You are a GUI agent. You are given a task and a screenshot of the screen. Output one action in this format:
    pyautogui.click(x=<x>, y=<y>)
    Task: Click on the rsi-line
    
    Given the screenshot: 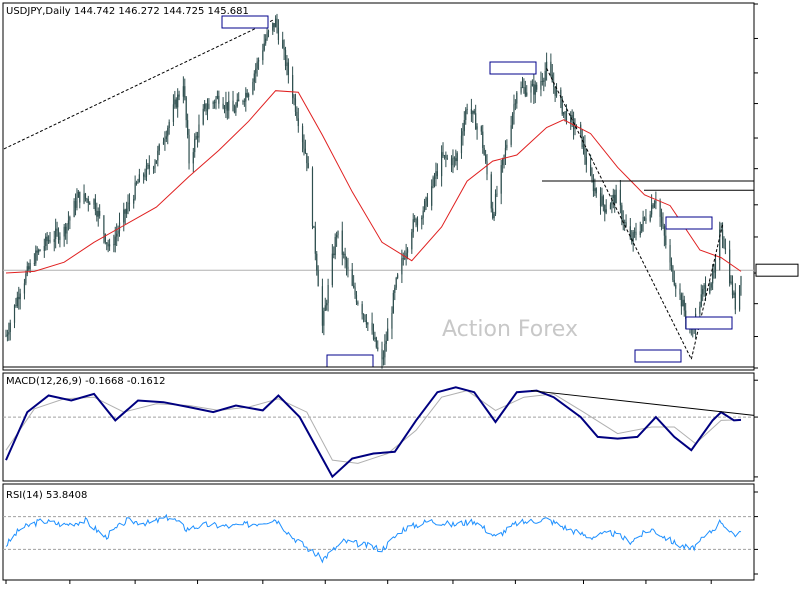 What is the action you would take?
    pyautogui.click(x=373, y=538)
    